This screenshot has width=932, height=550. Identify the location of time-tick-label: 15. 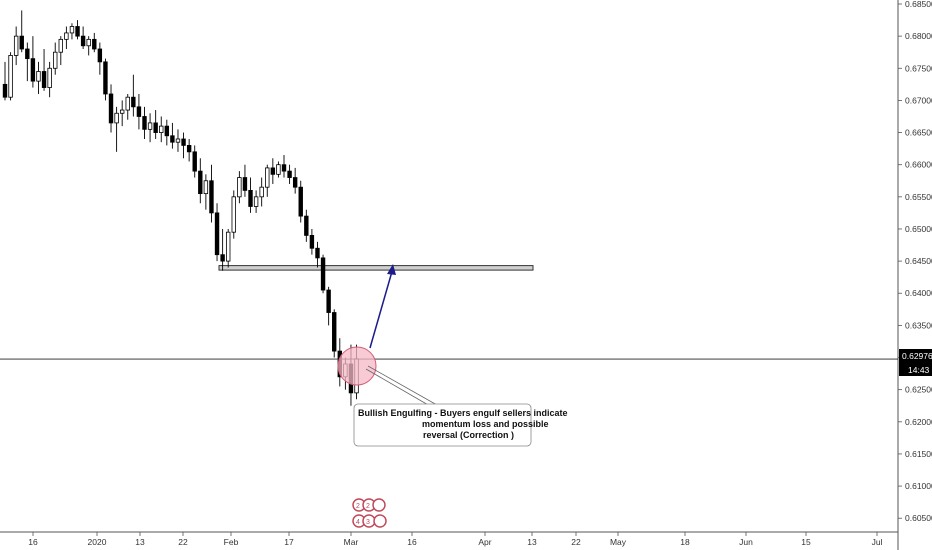
(806, 542).